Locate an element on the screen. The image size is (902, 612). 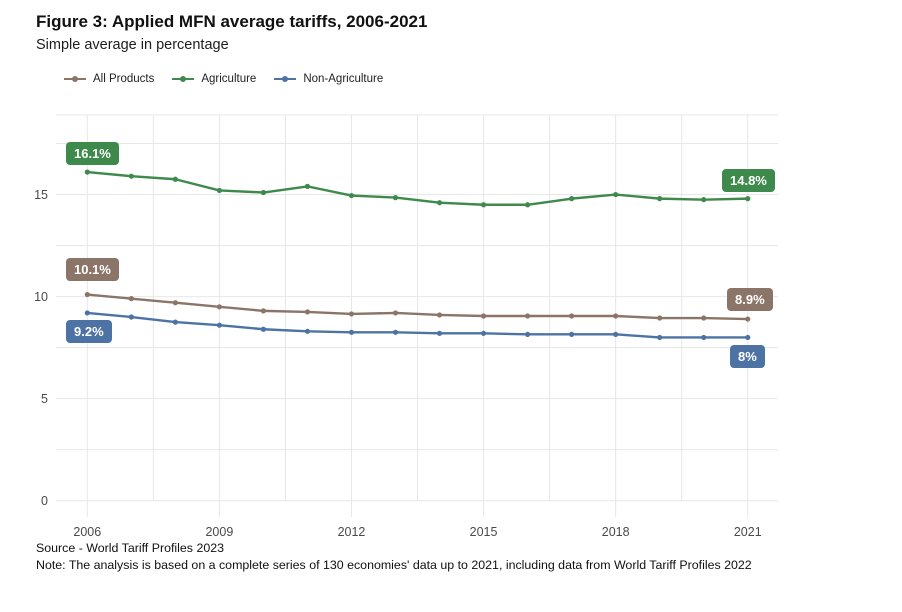
data-label-agriculture-start: 16.1% is located at coordinates (92, 153).